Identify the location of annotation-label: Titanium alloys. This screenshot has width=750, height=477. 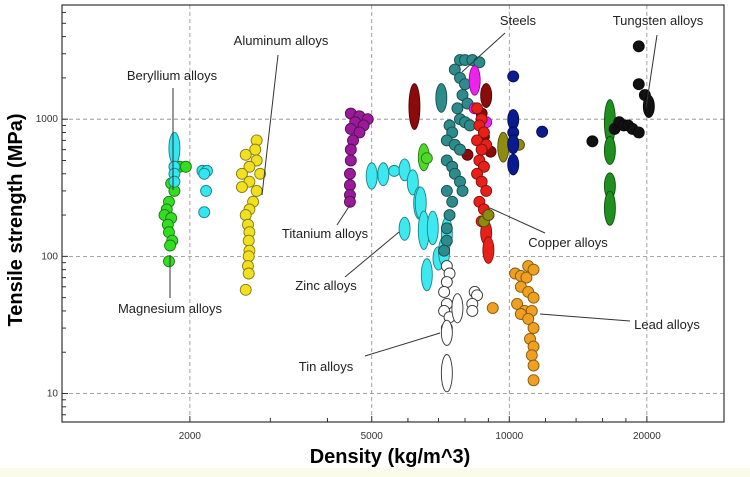
(325, 233).